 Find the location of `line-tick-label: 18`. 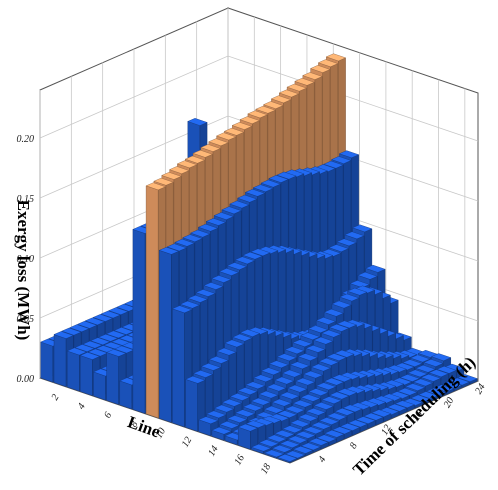

line-tick-label: 18 is located at coordinates (266, 469).